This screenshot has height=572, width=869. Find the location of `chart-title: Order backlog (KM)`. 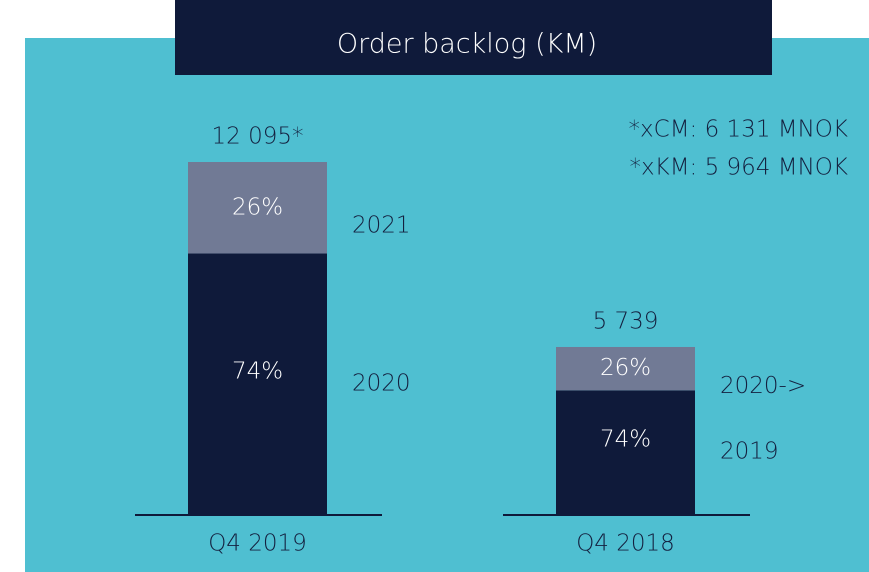

chart-title: Order backlog (KM) is located at coordinates (467, 44).